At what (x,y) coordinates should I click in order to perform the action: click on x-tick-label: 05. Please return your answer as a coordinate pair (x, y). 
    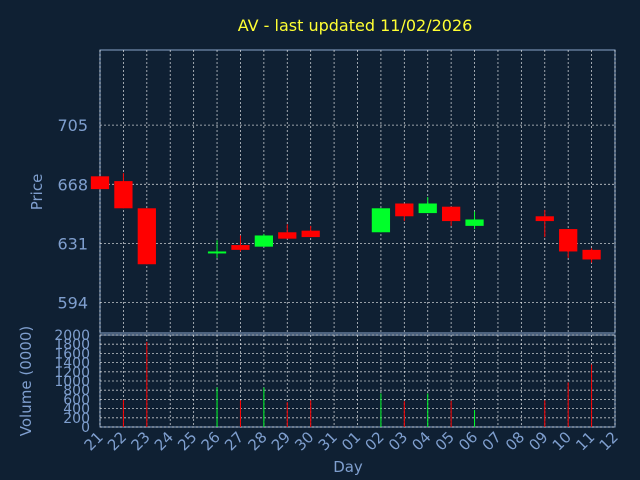
    Looking at the image, I should click on (445, 441).